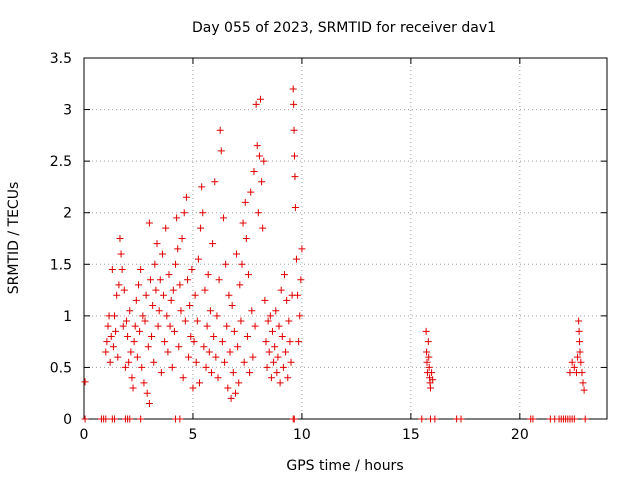 The width and height of the screenshot is (640, 480). I want to click on x-tick-label: 20, so click(520, 435).